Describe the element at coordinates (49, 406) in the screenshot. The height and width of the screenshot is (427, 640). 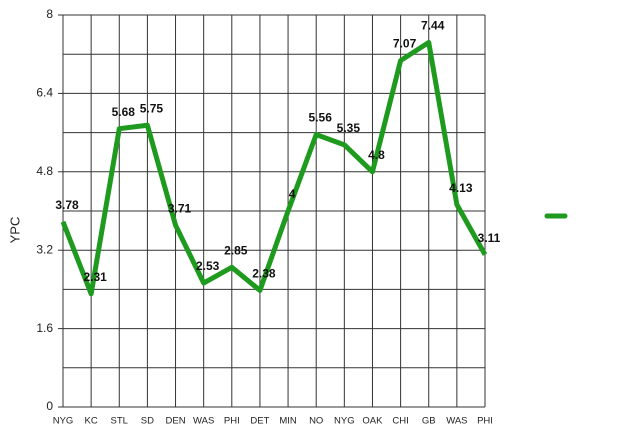
I see `y-tick-label: 0` at that location.